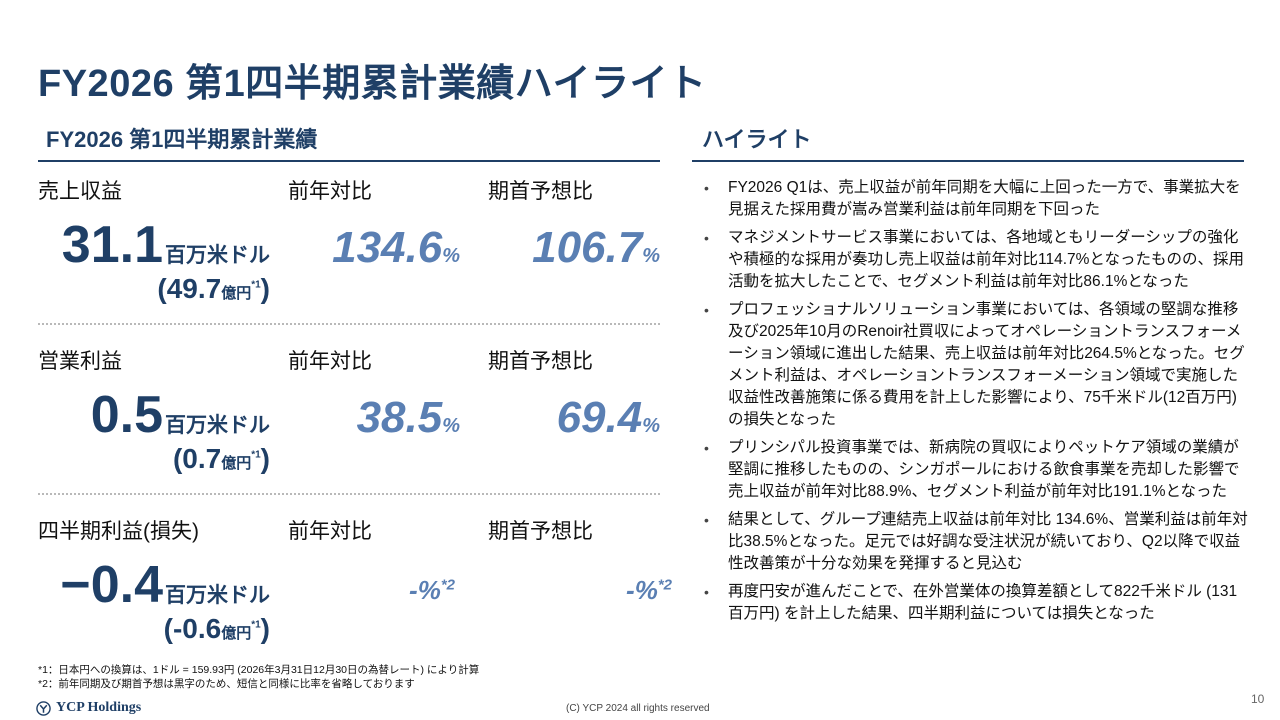  I want to click on metric-value: 0.5, so click(126, 415).